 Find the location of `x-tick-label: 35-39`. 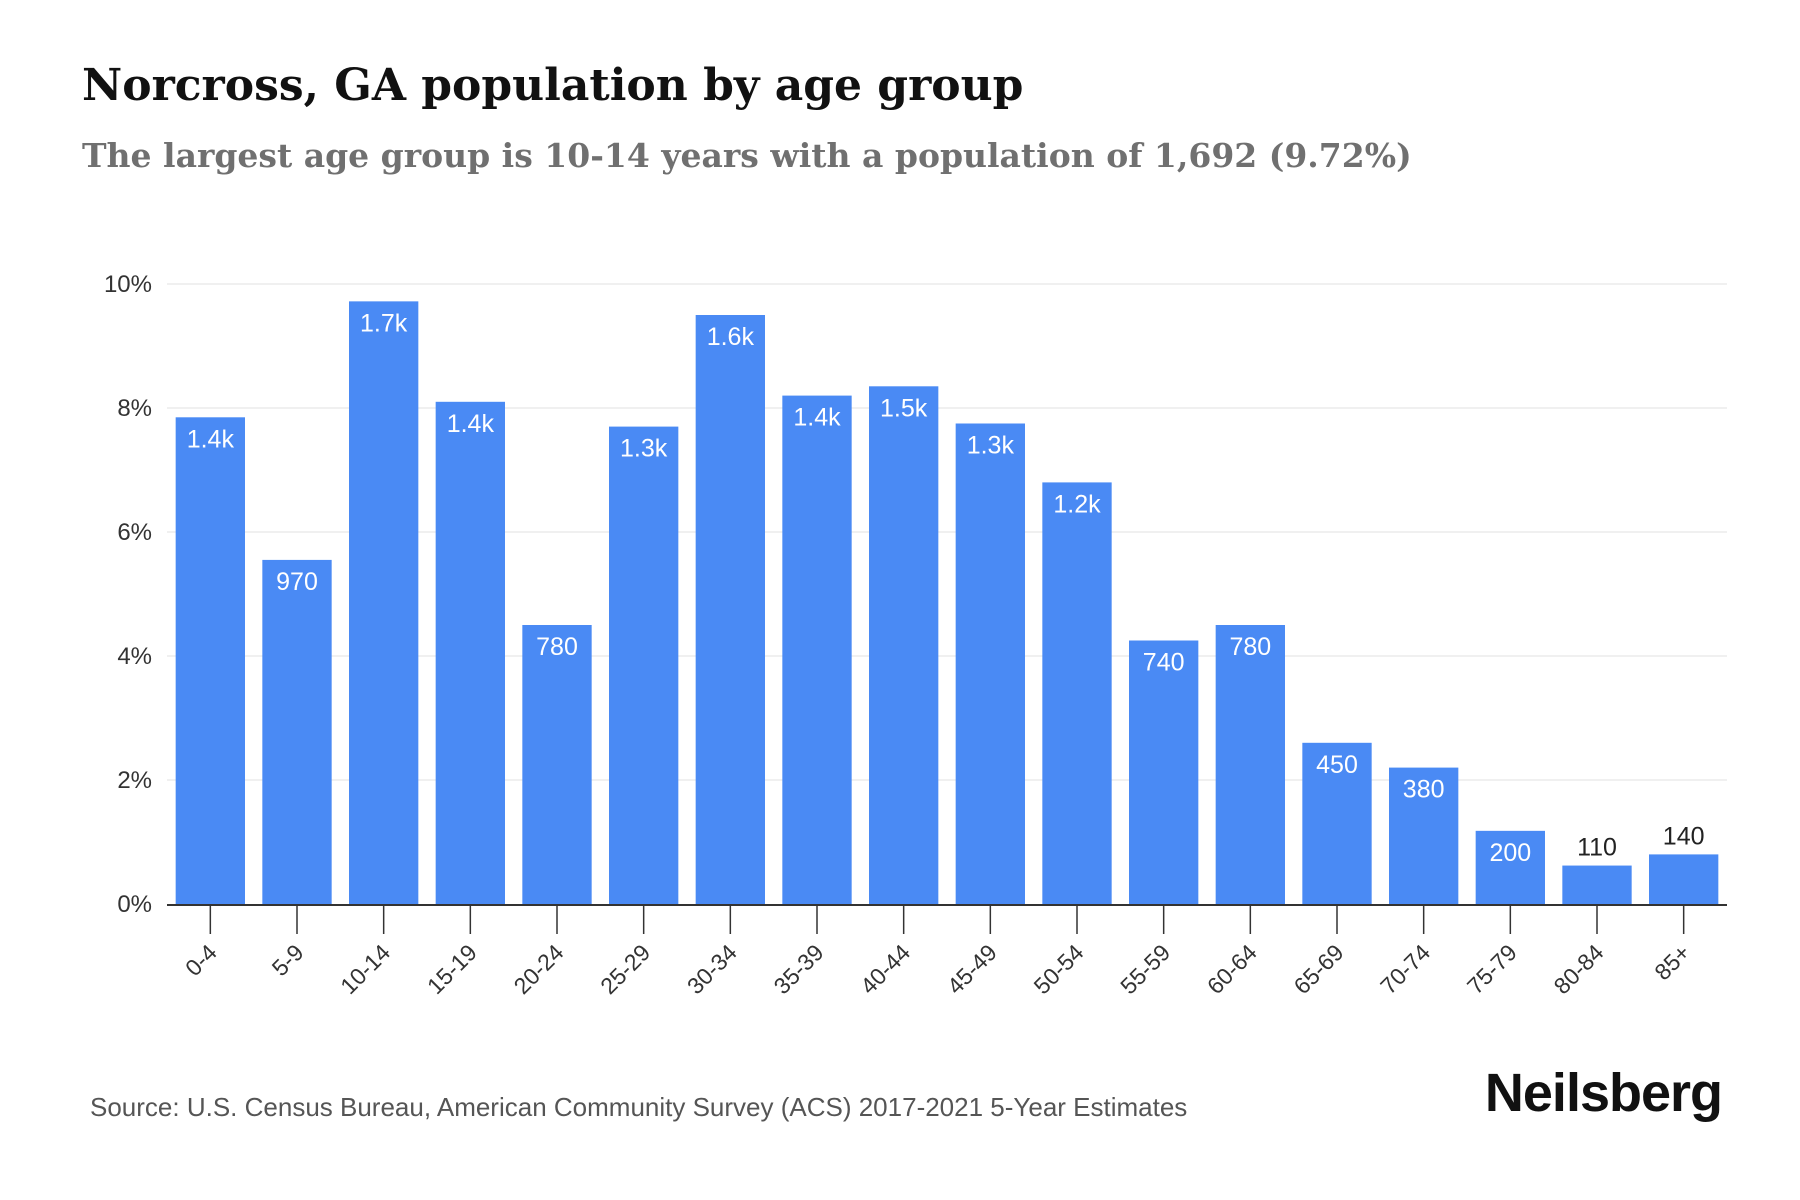

x-tick-label: 35-39 is located at coordinates (799, 969).